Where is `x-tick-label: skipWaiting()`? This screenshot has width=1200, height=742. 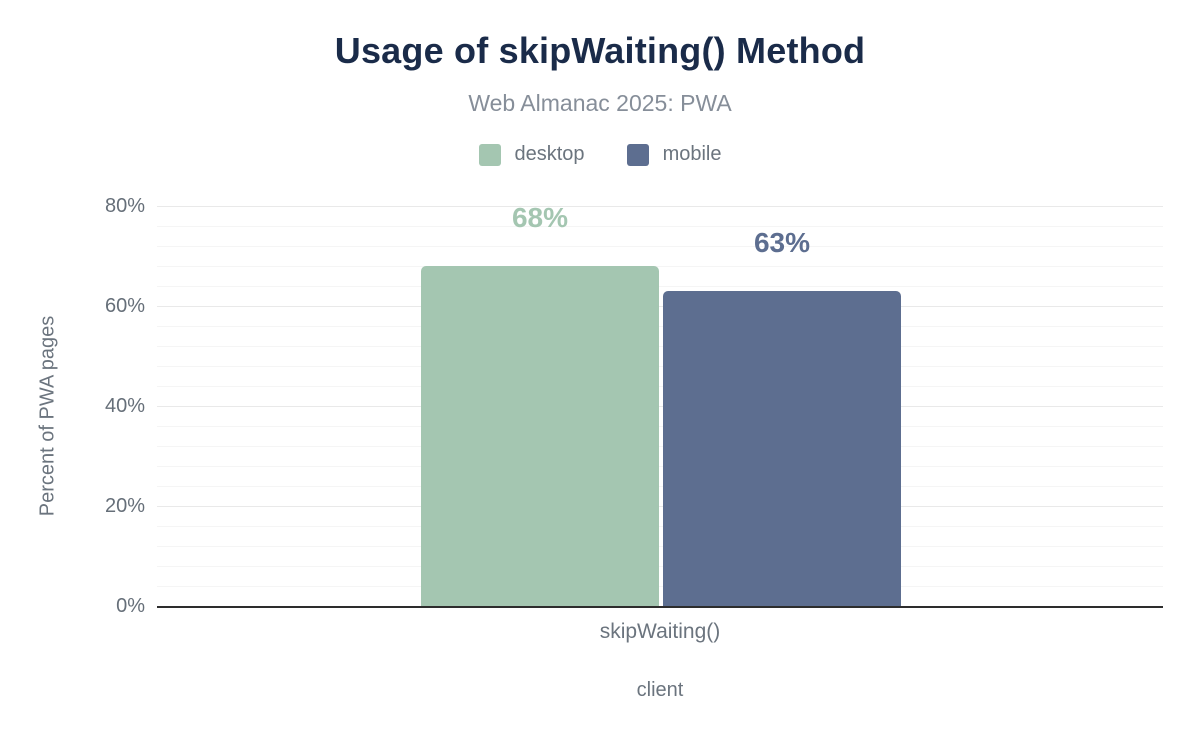
x-tick-label: skipWaiting() is located at coordinates (660, 631).